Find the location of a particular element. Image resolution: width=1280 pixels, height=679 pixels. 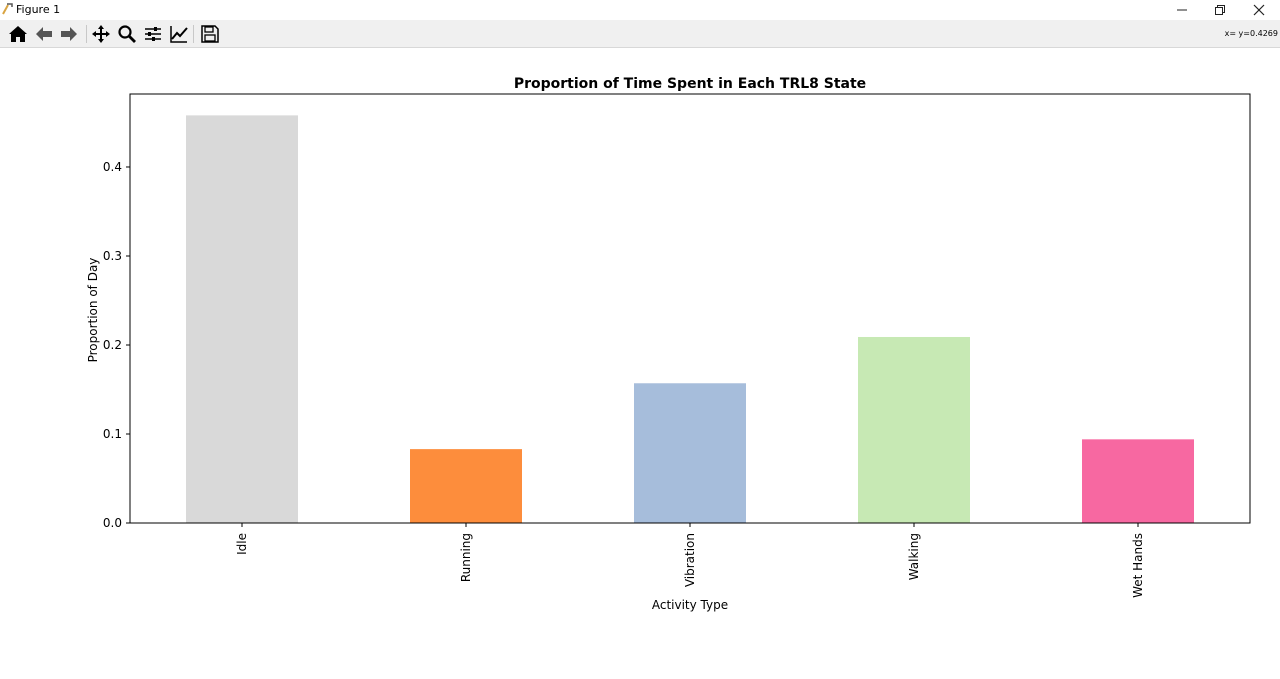

x-axis-ticks: Idle Running Vibration Walking Wet Hands is located at coordinates (690, 560).